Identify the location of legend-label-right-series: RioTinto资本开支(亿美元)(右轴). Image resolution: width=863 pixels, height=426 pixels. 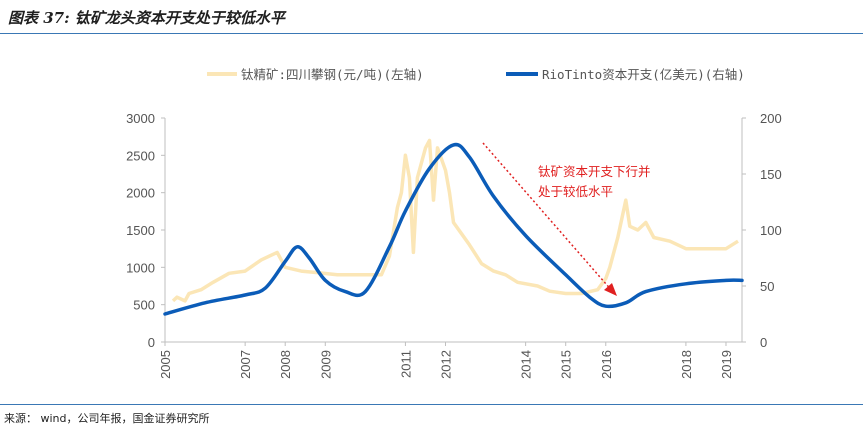
(643, 74).